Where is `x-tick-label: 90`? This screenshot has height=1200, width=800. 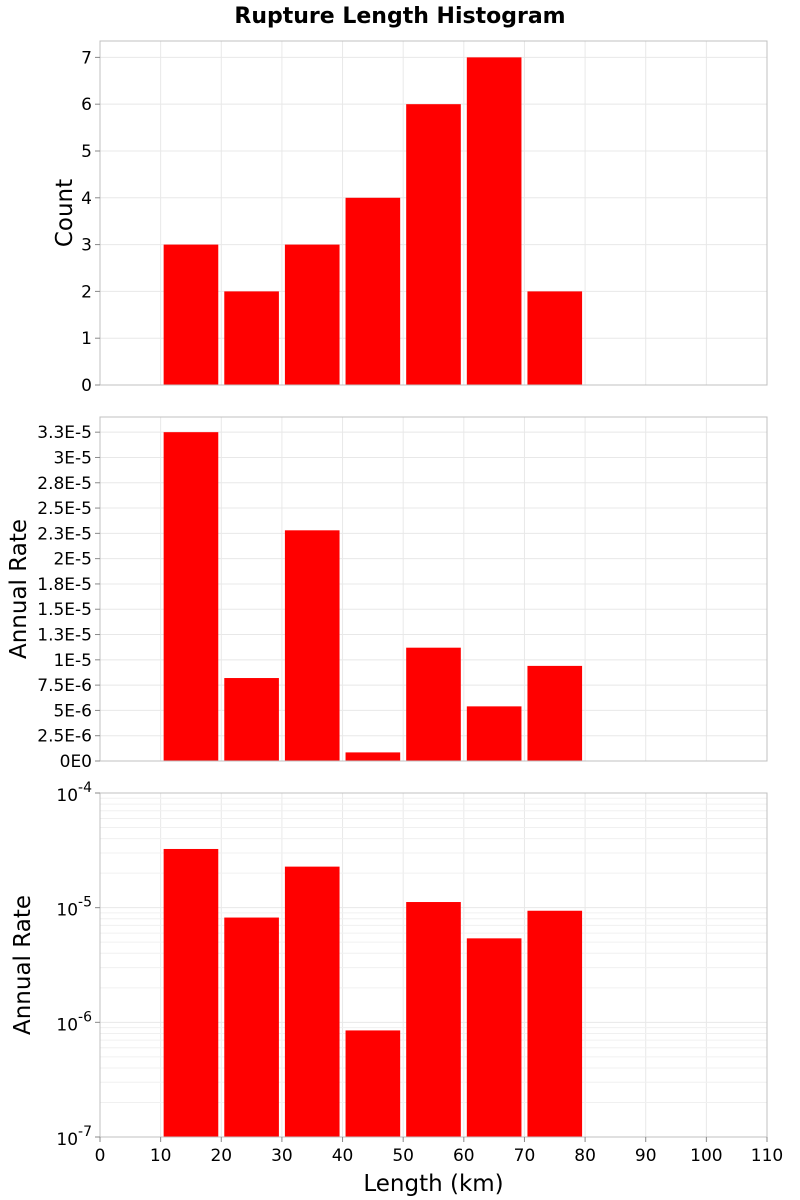
x-tick-label: 90 is located at coordinates (646, 1156).